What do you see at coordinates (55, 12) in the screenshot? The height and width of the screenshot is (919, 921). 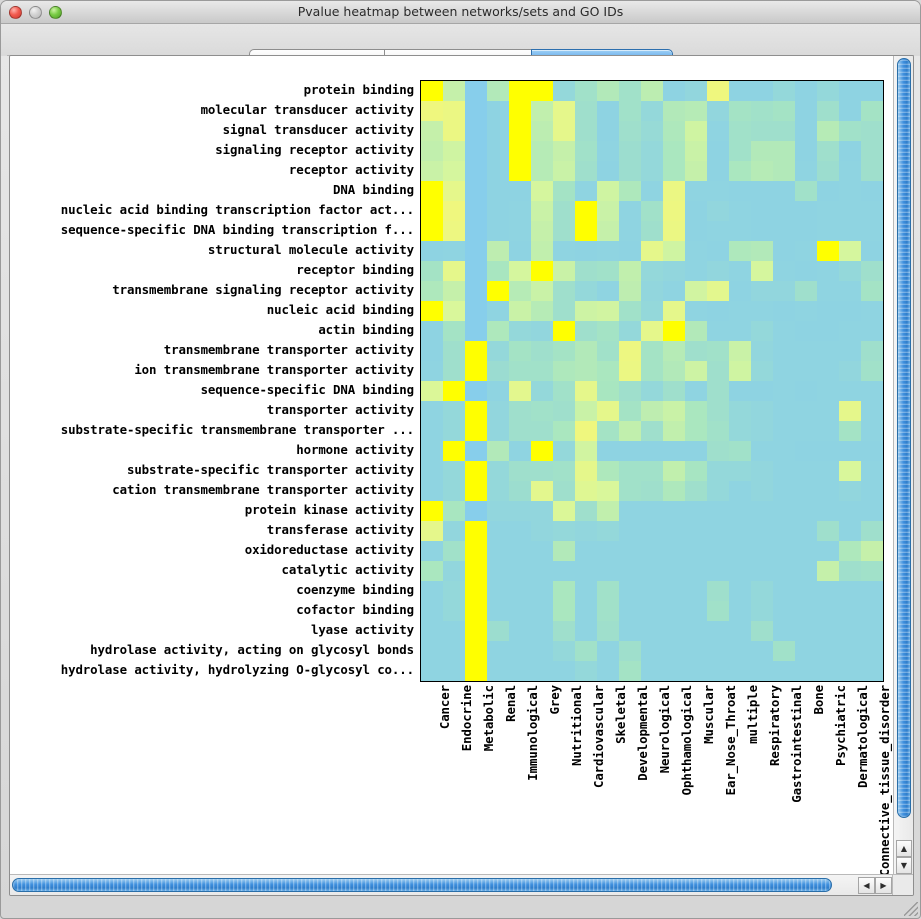 I see `zoom-button` at bounding box center [55, 12].